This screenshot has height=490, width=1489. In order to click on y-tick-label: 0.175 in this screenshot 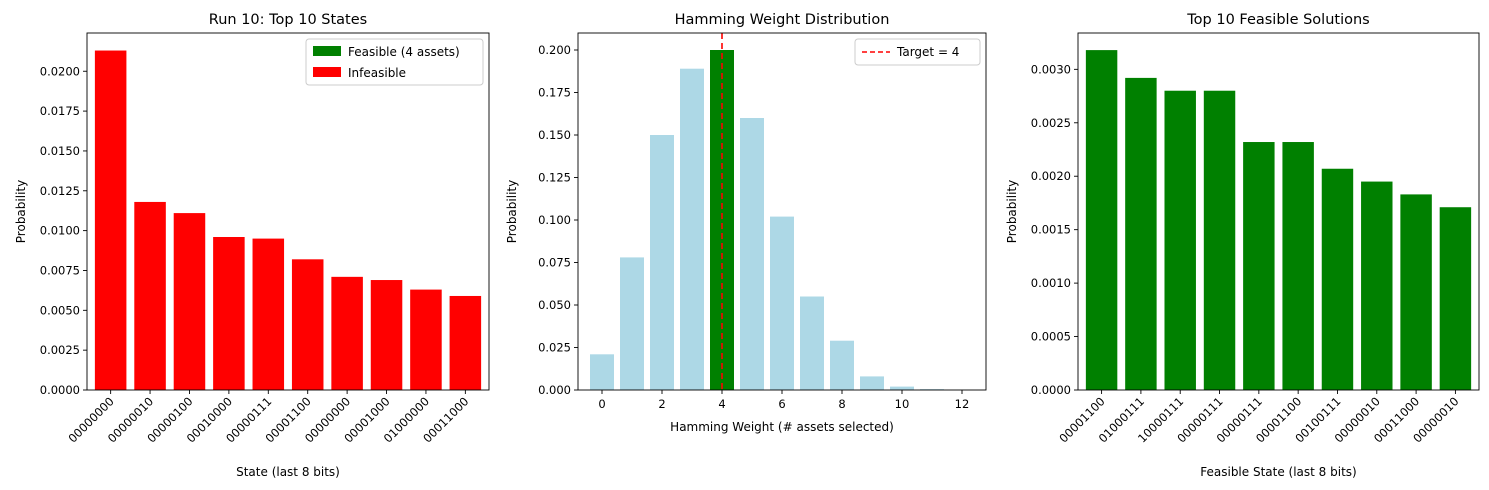, I will do `click(554, 93)`.